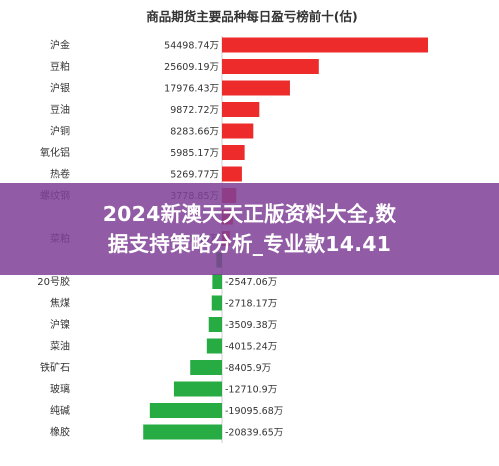 This screenshot has width=499, height=466. Describe the element at coordinates (55, 367) in the screenshot. I see `category-label: 铁矿石` at that location.